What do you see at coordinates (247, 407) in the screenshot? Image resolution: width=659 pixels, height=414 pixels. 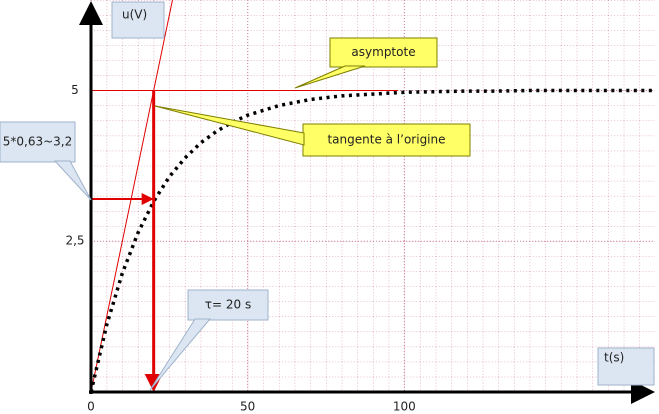 I see `x-tick-label: 50` at bounding box center [247, 407].